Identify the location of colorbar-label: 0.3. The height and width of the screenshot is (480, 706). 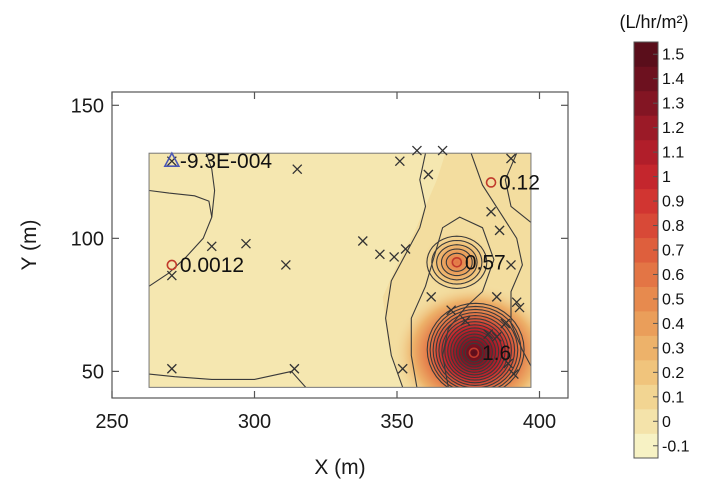
(673, 348).